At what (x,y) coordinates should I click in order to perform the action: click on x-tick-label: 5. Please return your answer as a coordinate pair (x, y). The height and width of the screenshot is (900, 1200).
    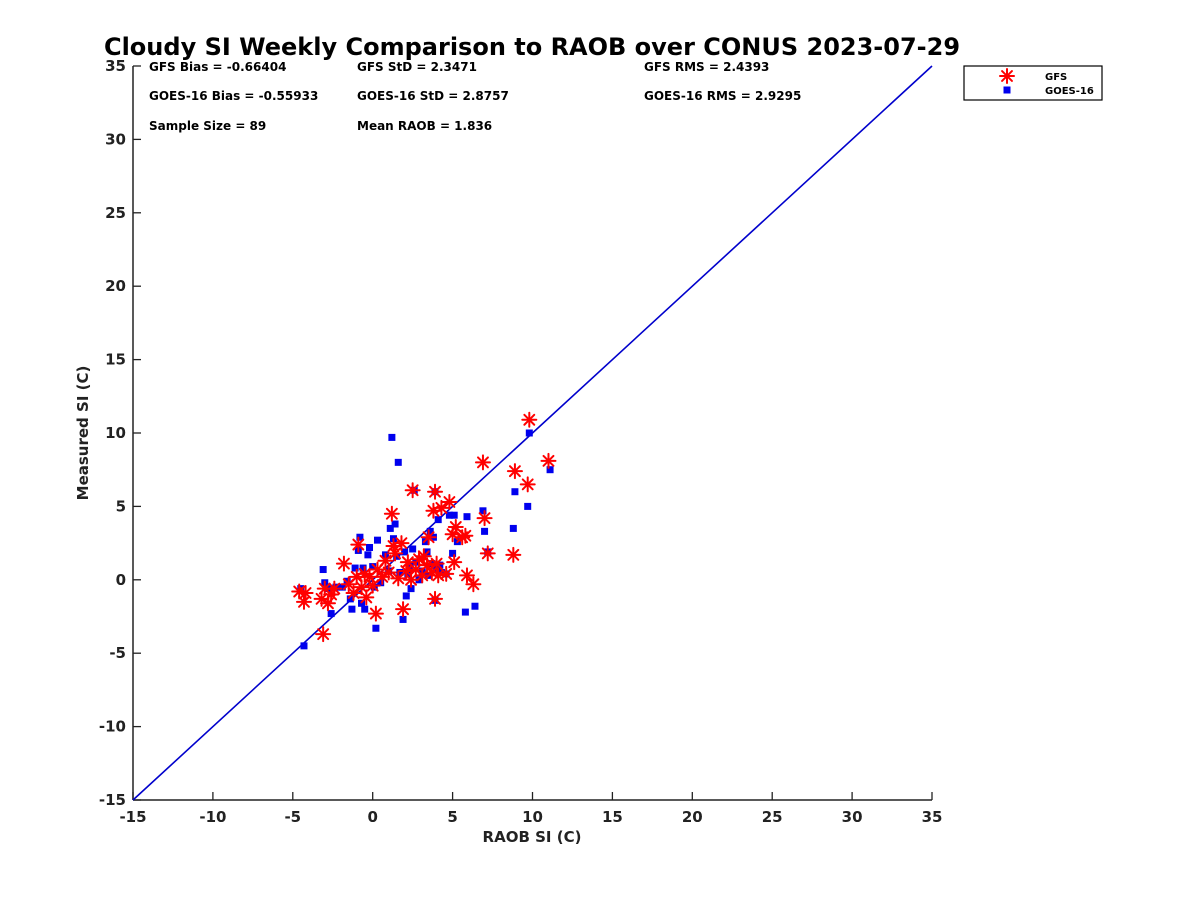
    Looking at the image, I should click on (452, 817).